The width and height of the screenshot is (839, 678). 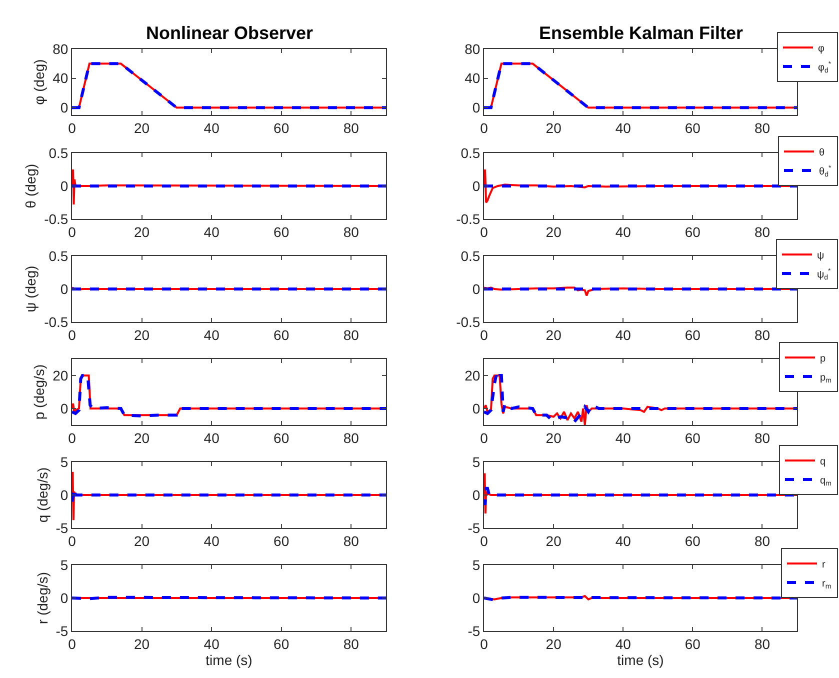 I want to click on y-axis-title: φ (deg), so click(x=39, y=82).